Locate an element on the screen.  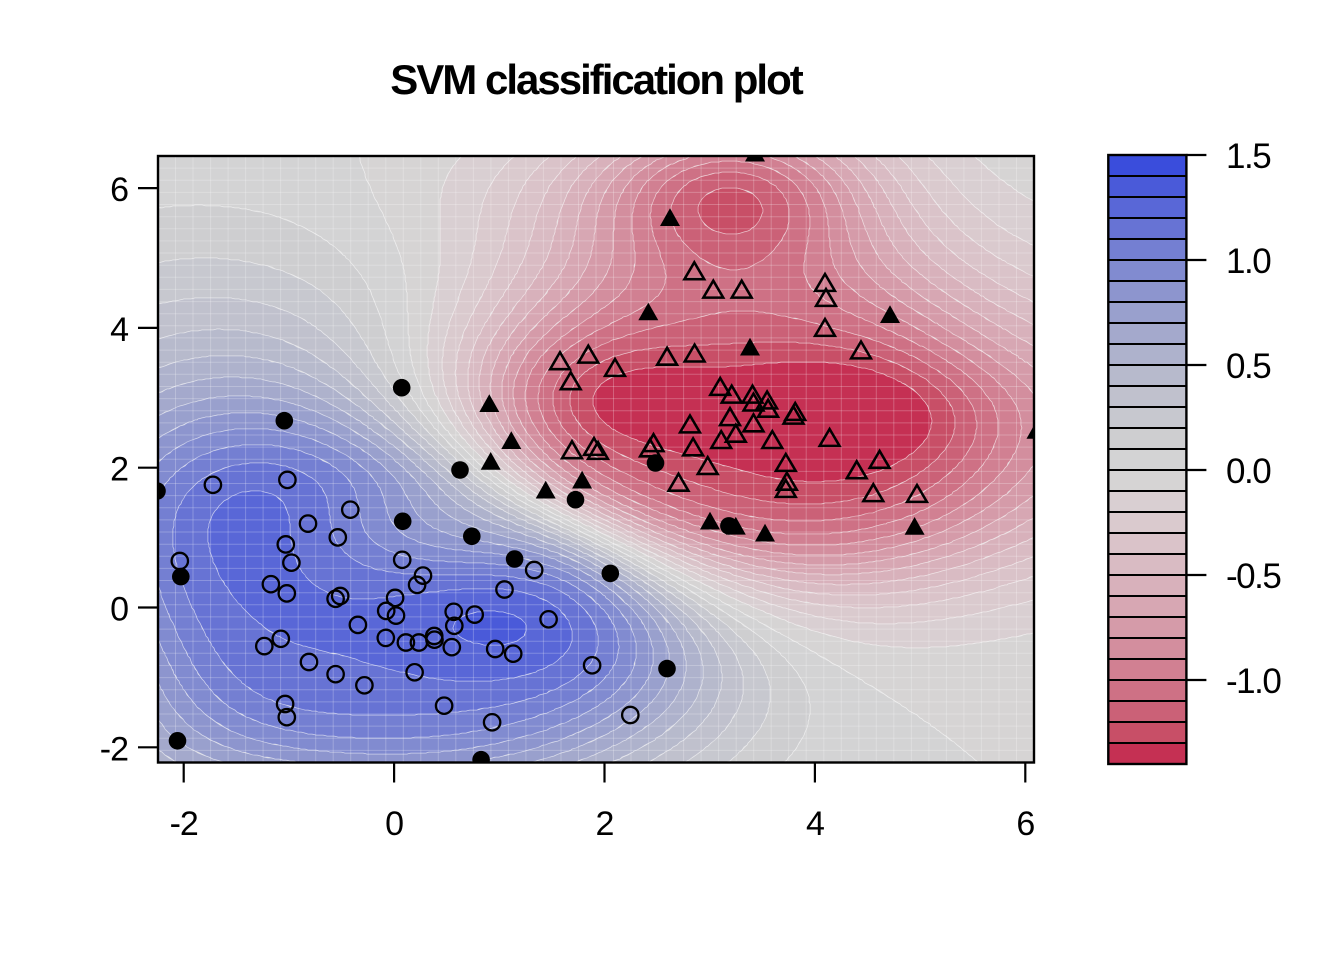
svg-text: SVM classification plot is located at coordinates (596, 79).